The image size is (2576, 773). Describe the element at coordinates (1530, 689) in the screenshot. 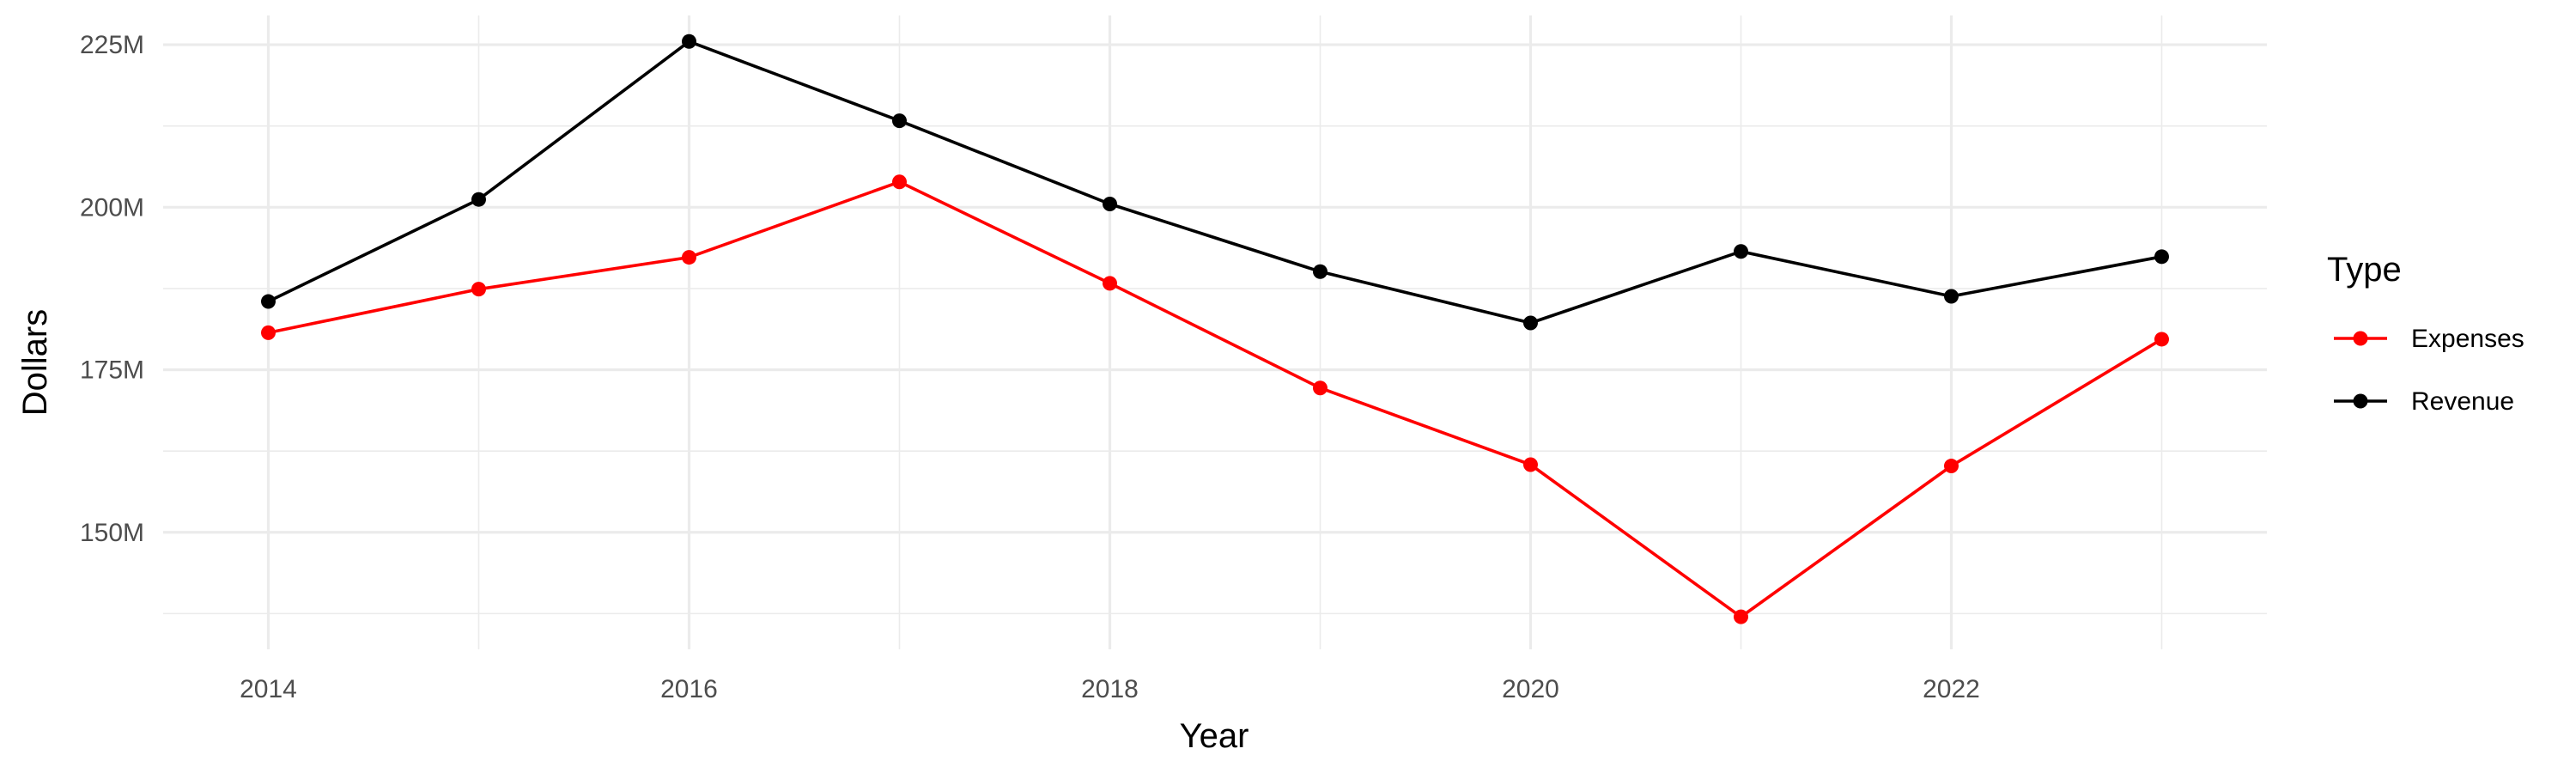

I see `x-tick-label: 2020` at that location.